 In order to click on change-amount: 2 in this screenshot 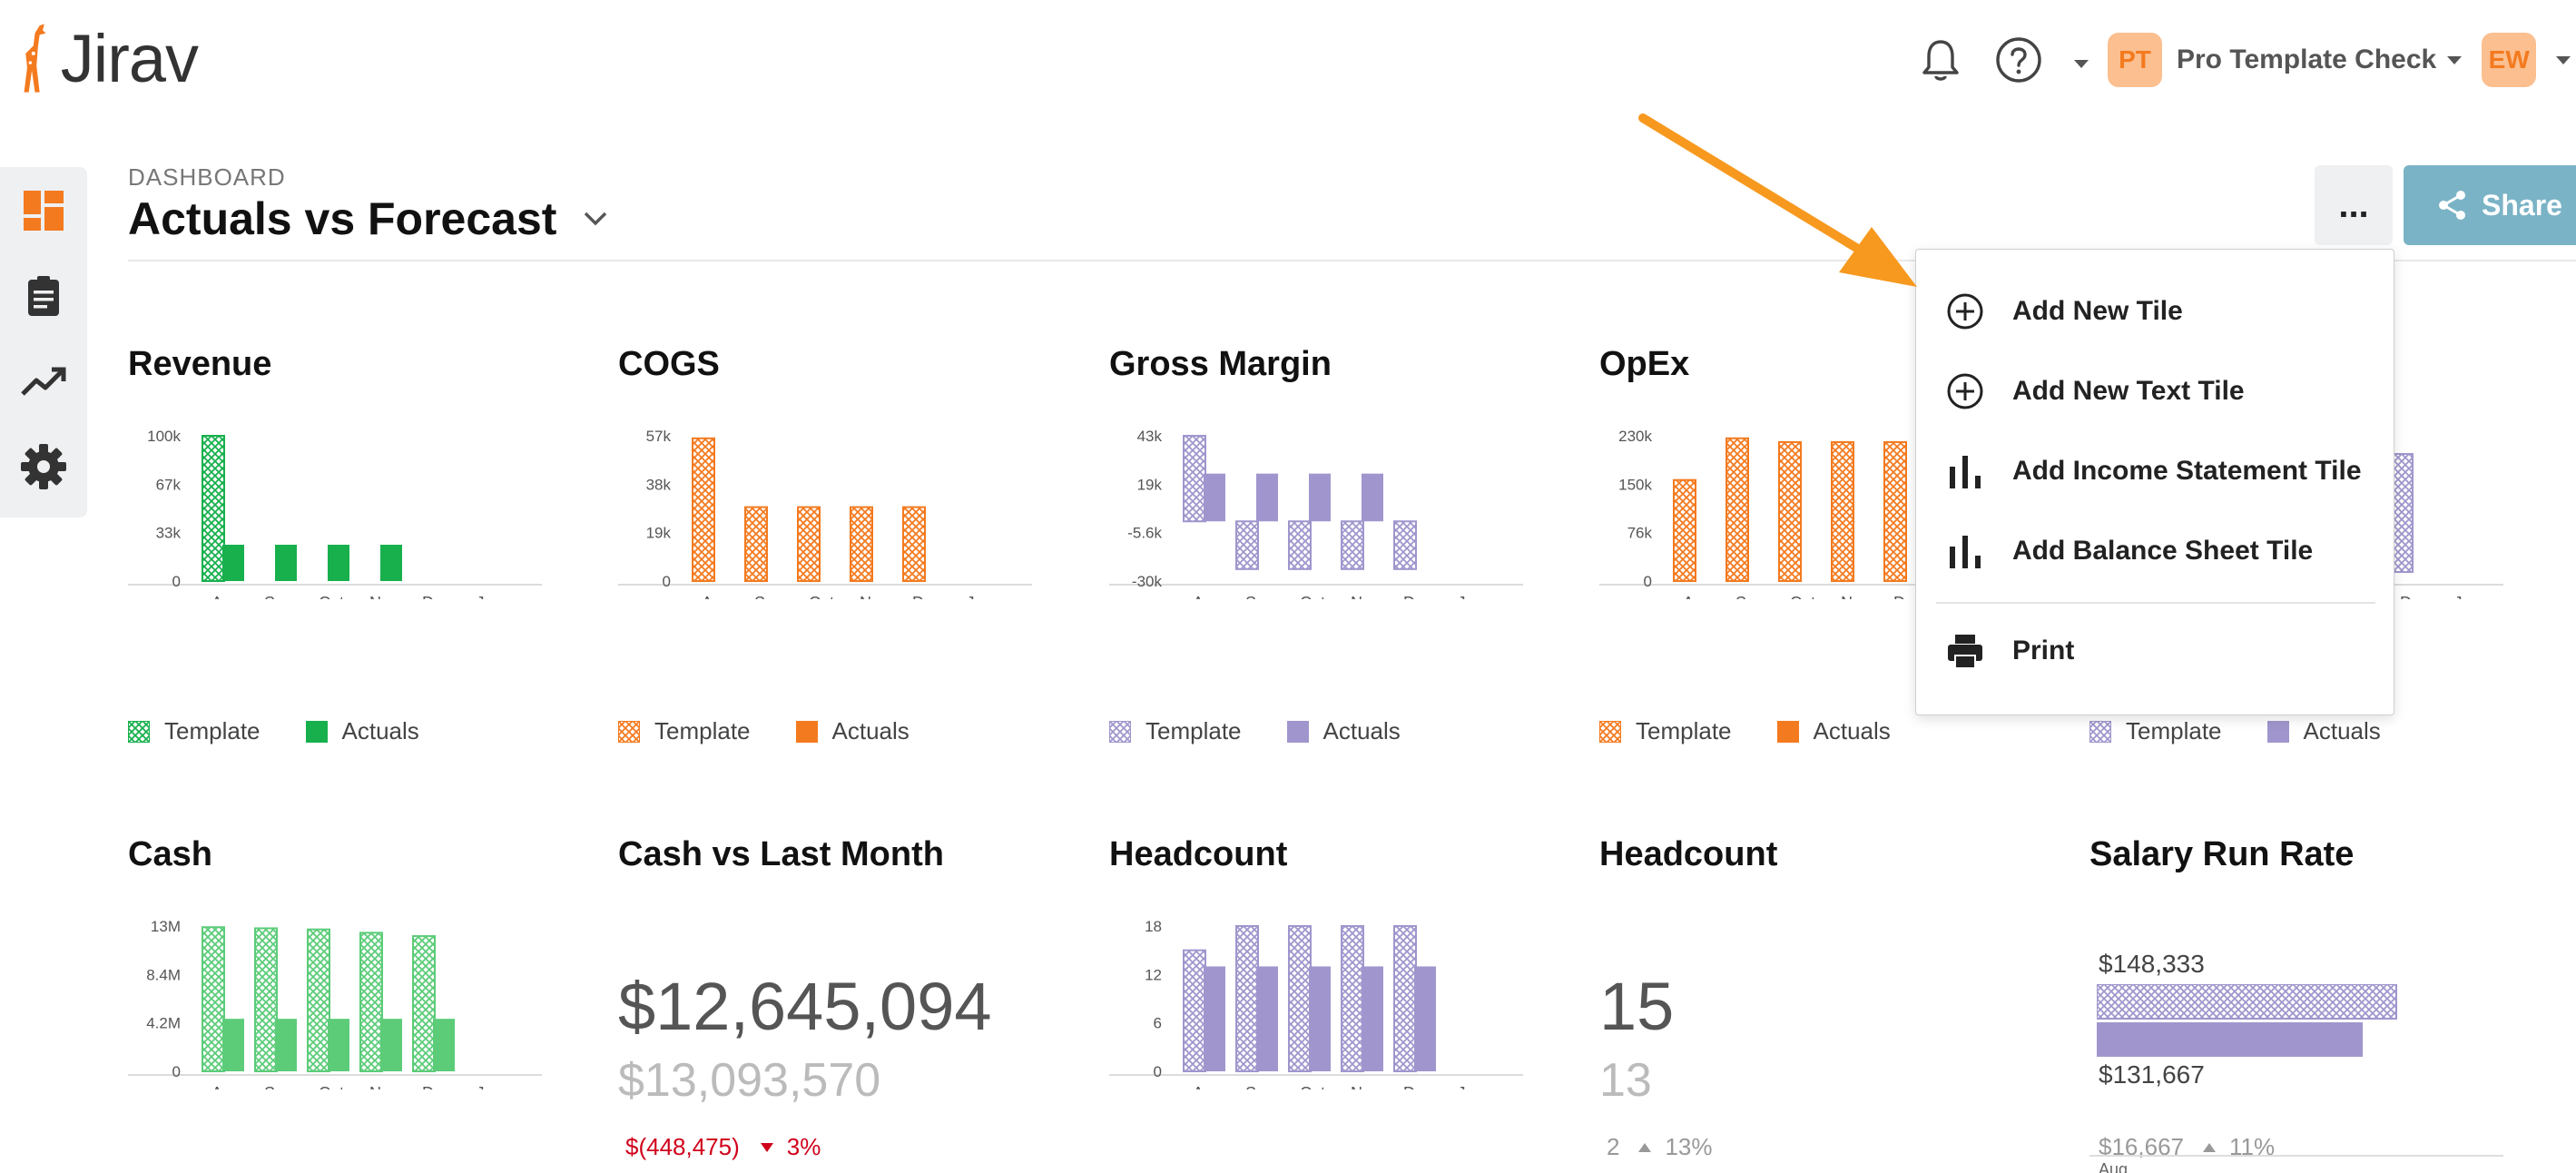, I will do `click(1613, 1146)`.